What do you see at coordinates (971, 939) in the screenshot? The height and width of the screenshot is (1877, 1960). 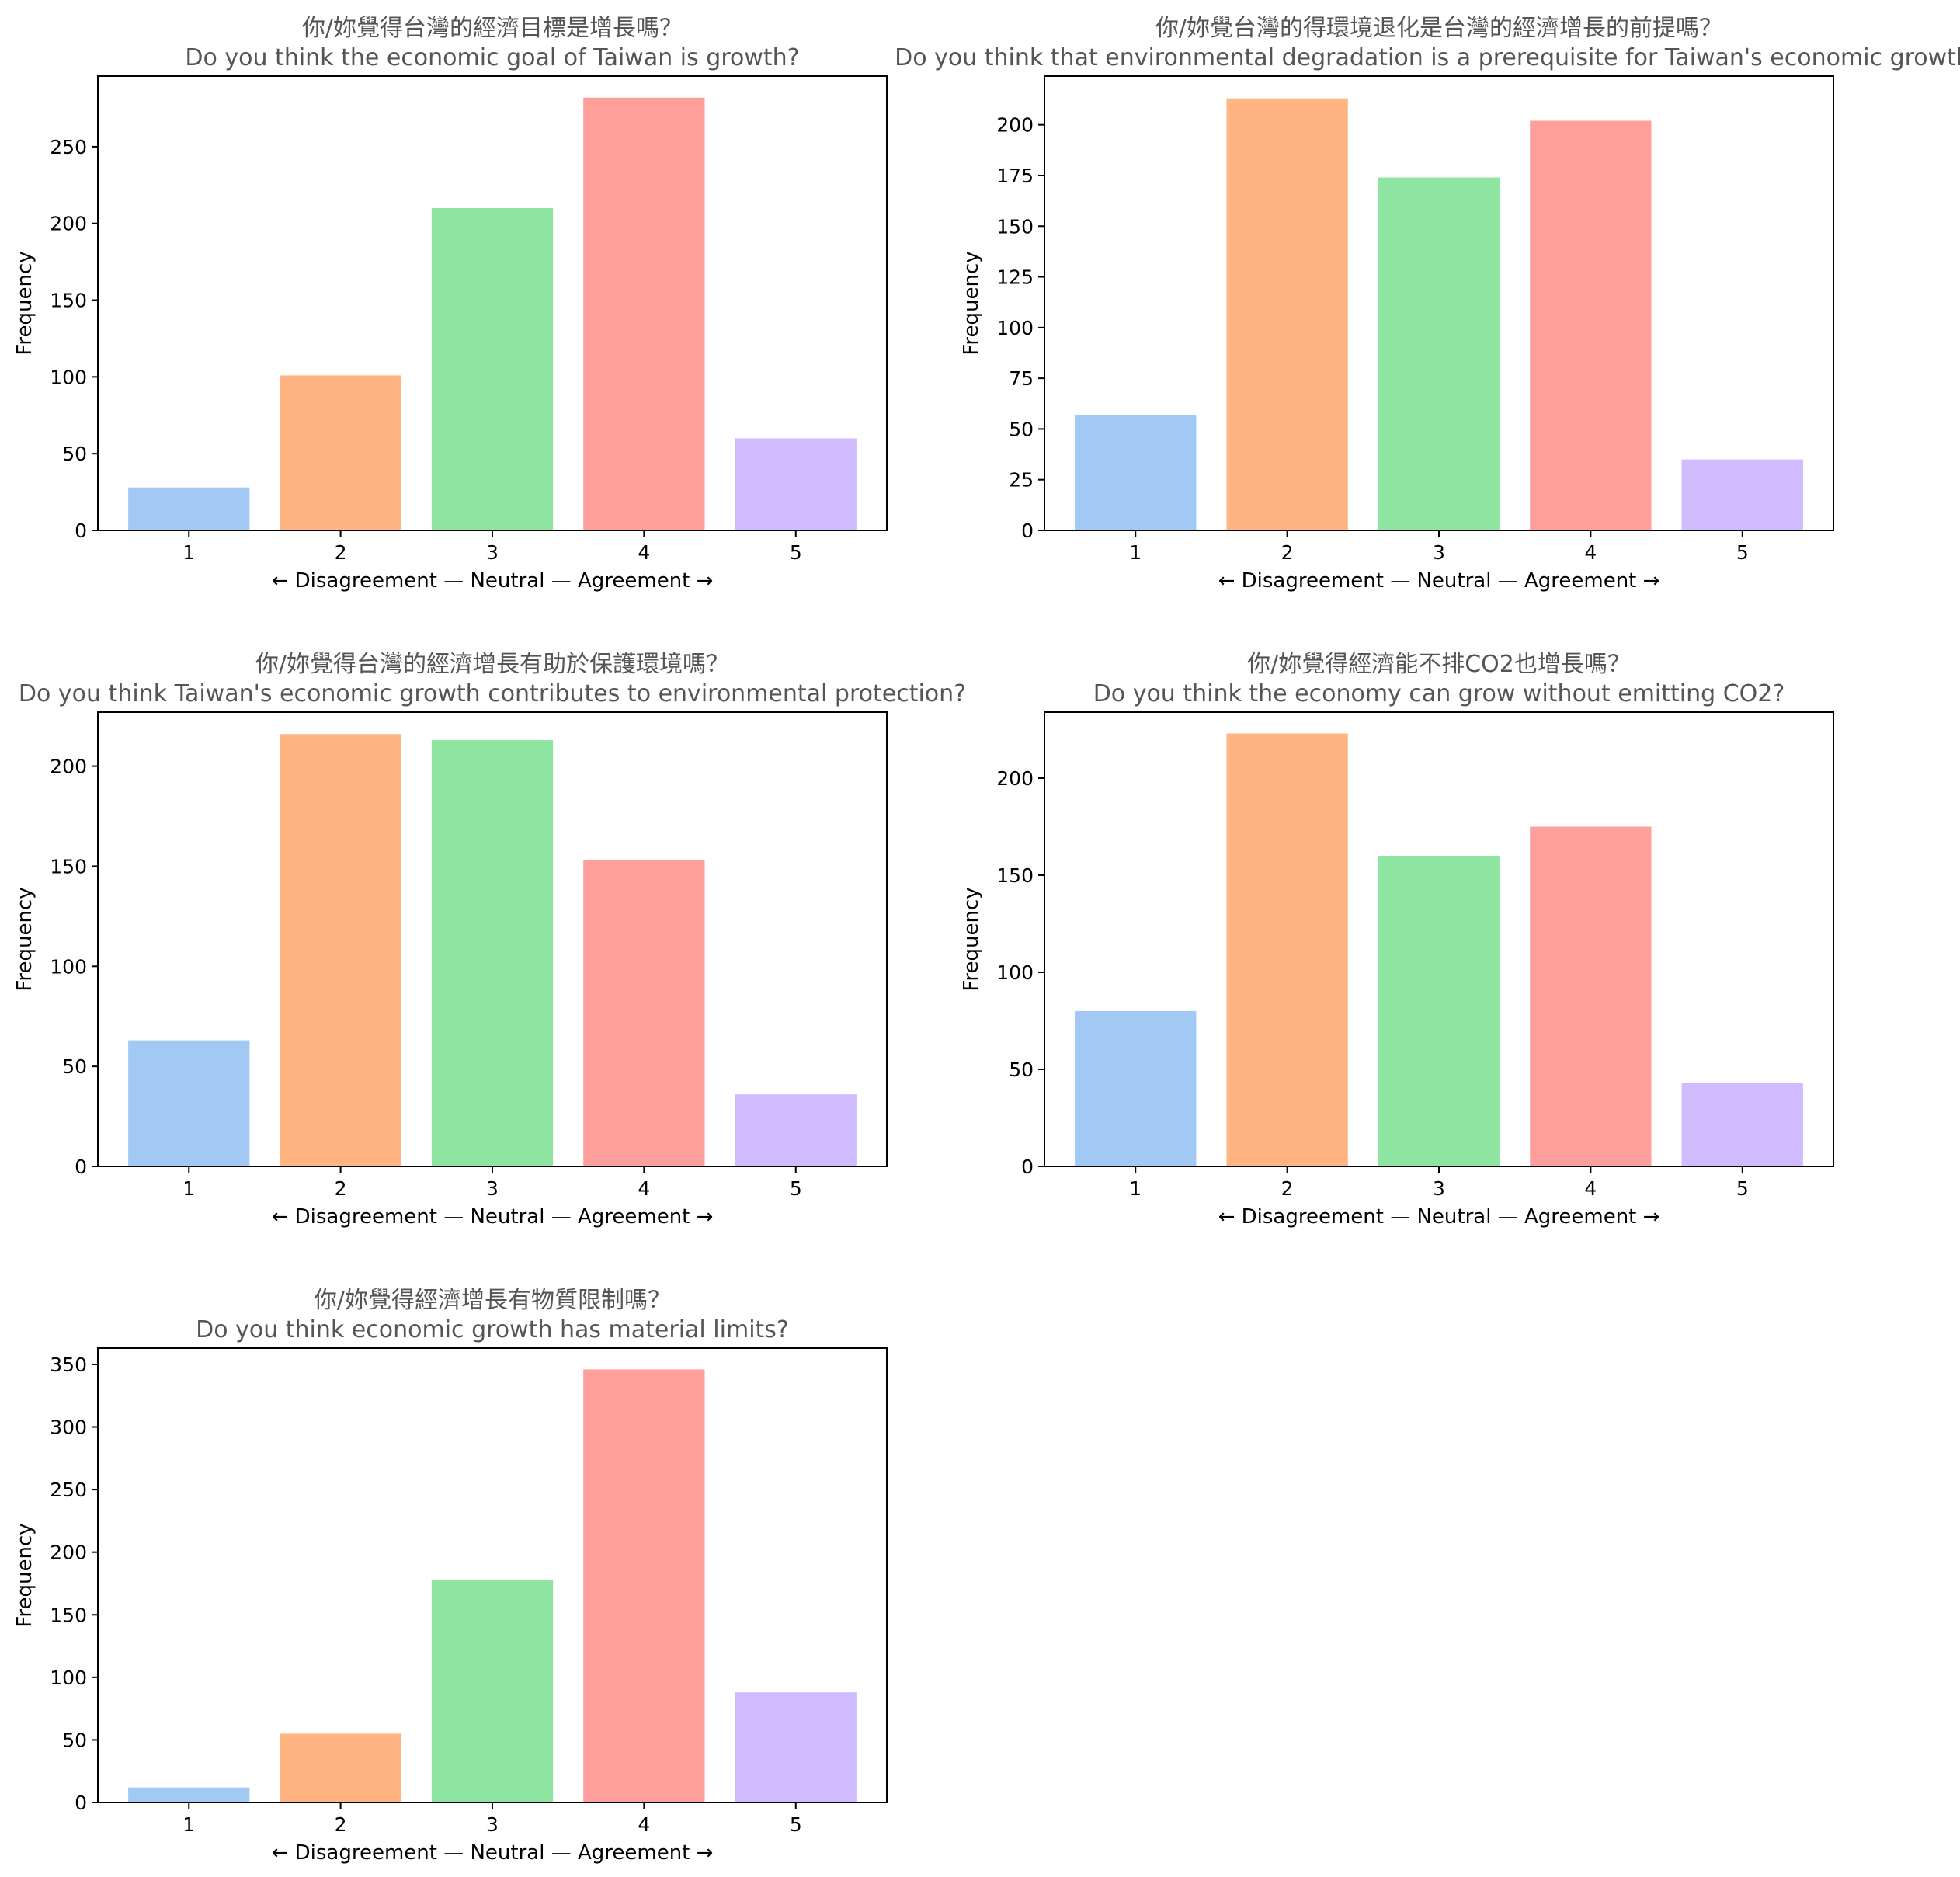 I see `chart-4-yaxis-label: Frequency` at bounding box center [971, 939].